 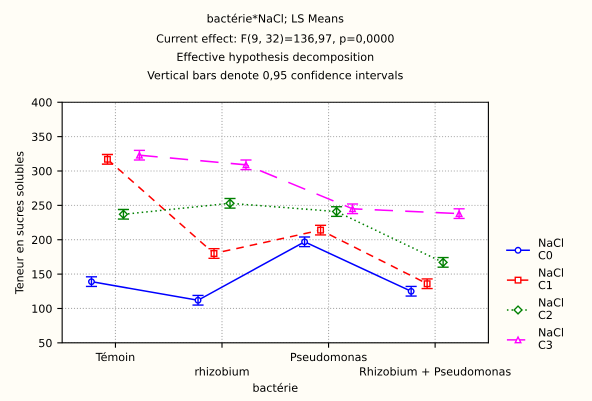 What do you see at coordinates (115, 357) in the screenshot?
I see `x-tick-label: Témoin` at bounding box center [115, 357].